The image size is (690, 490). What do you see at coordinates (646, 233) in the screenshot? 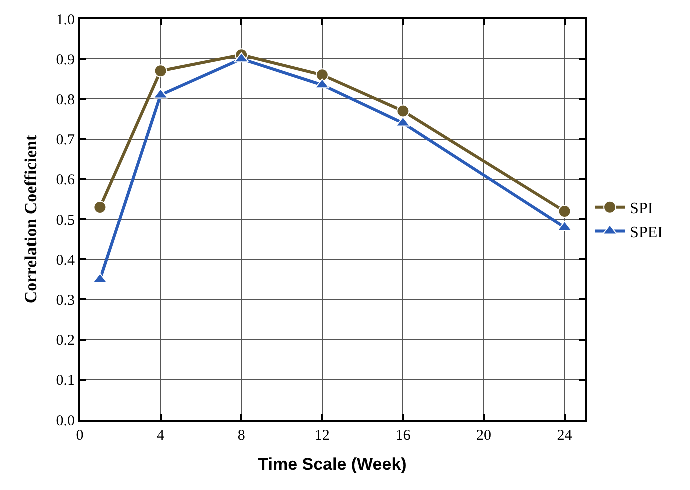
I see `legend-label: SPEI` at bounding box center [646, 233].